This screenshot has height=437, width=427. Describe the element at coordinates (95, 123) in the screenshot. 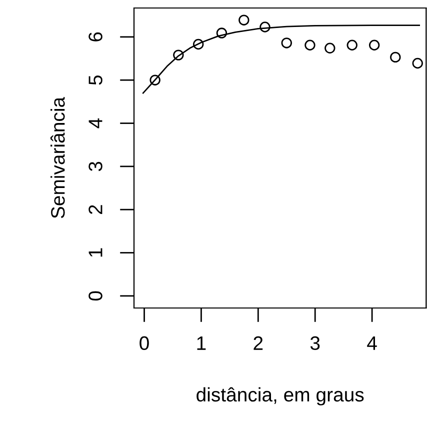

I see `y-tick-label: 4` at that location.